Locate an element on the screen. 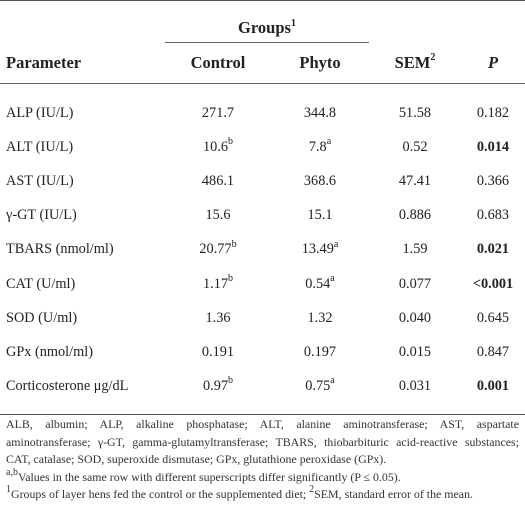 The width and height of the screenshot is (525, 508). table-row: γ-GT (IU/L) 15.6 15.1 0.886 0.683 is located at coordinates (262, 216).